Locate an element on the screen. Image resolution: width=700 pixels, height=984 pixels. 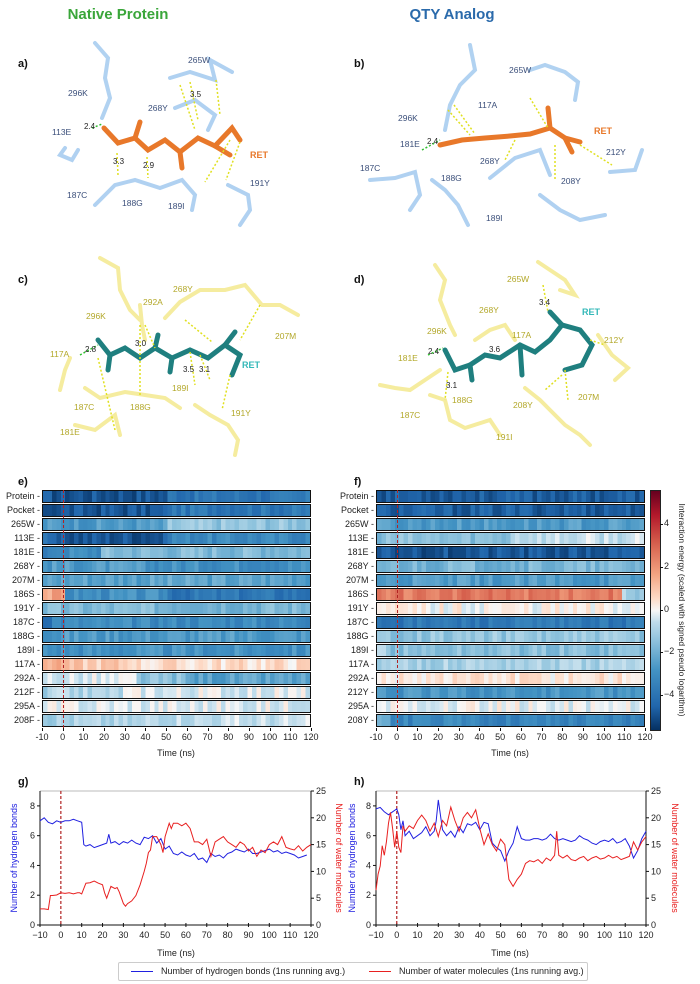
y-right-tick-label: 5 is located at coordinates (653, 898).